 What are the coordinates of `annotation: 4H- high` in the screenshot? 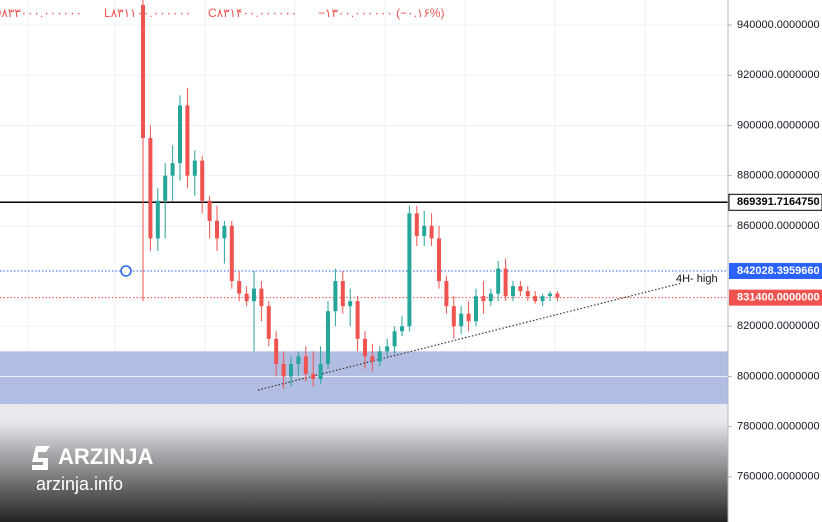 It's located at (697, 279).